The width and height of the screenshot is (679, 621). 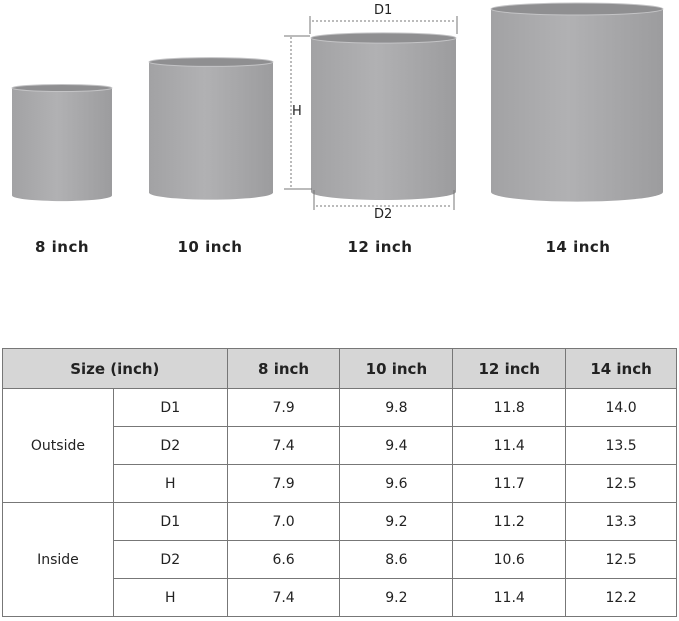 I want to click on value-cell: 9.4, so click(x=396, y=445).